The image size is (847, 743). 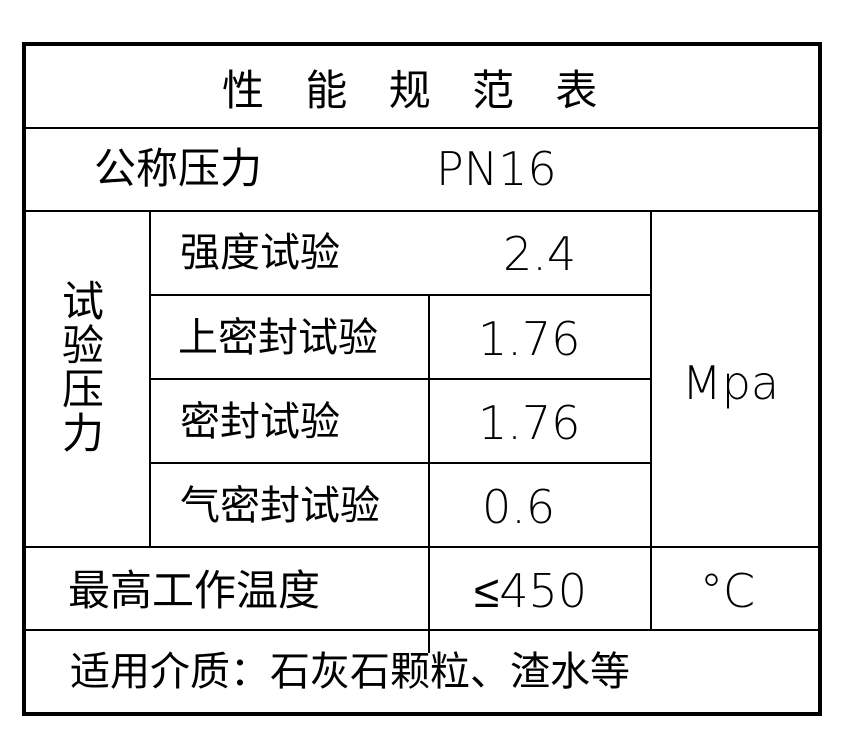 I want to click on row-value-upper-seal-test: 1.76, so click(x=529, y=339).